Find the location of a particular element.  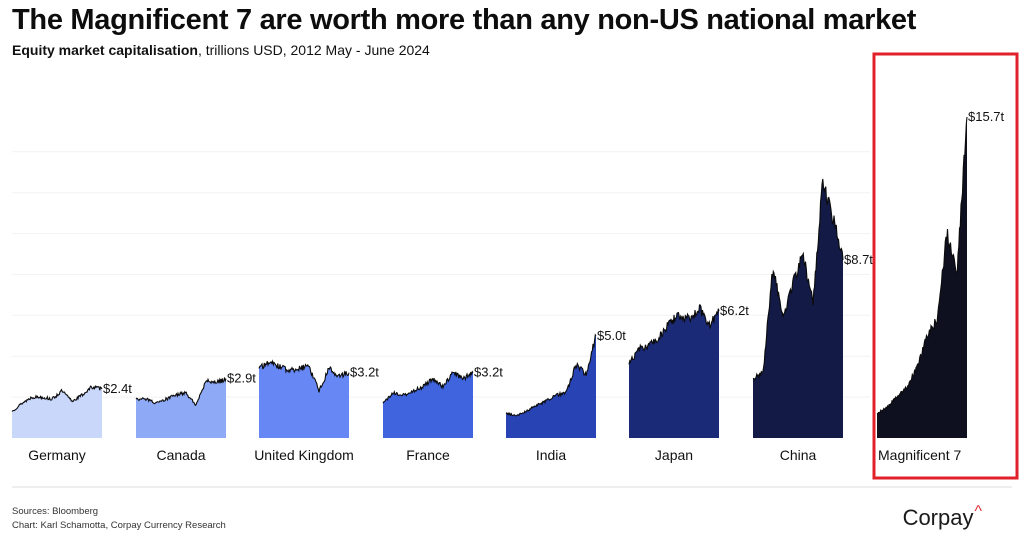

series-china: $8.7t China is located at coordinates (812, 320).